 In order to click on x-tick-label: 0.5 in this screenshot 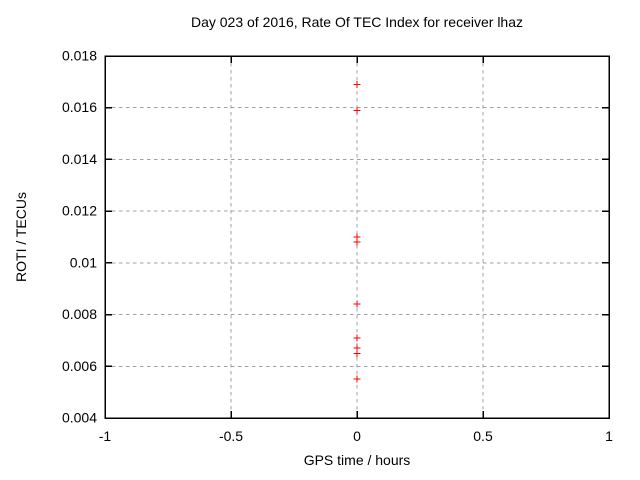, I will do `click(483, 436)`.